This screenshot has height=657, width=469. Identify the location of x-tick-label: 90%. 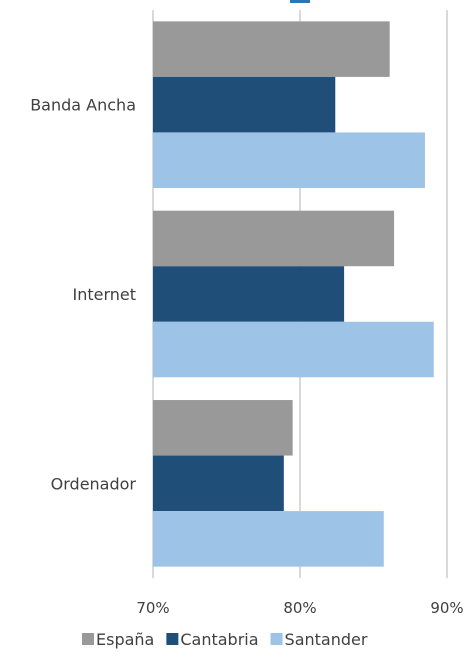
(446, 608).